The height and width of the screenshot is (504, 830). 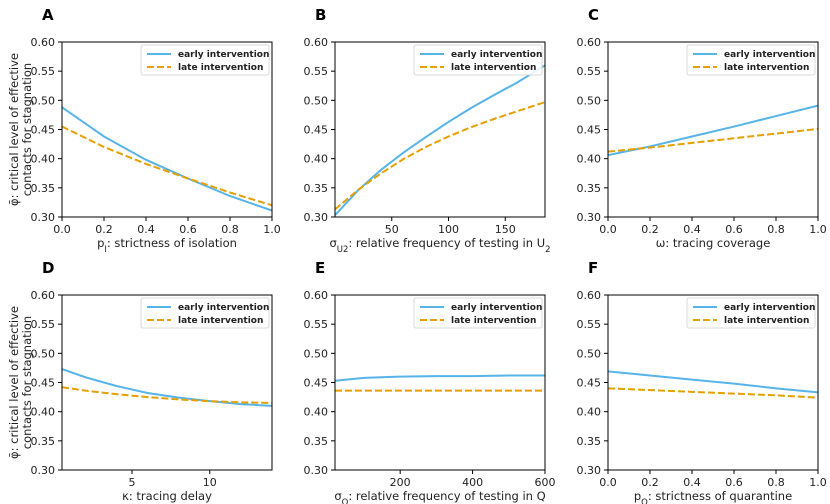 I want to click on x-tick-label: 600, so click(x=545, y=482).